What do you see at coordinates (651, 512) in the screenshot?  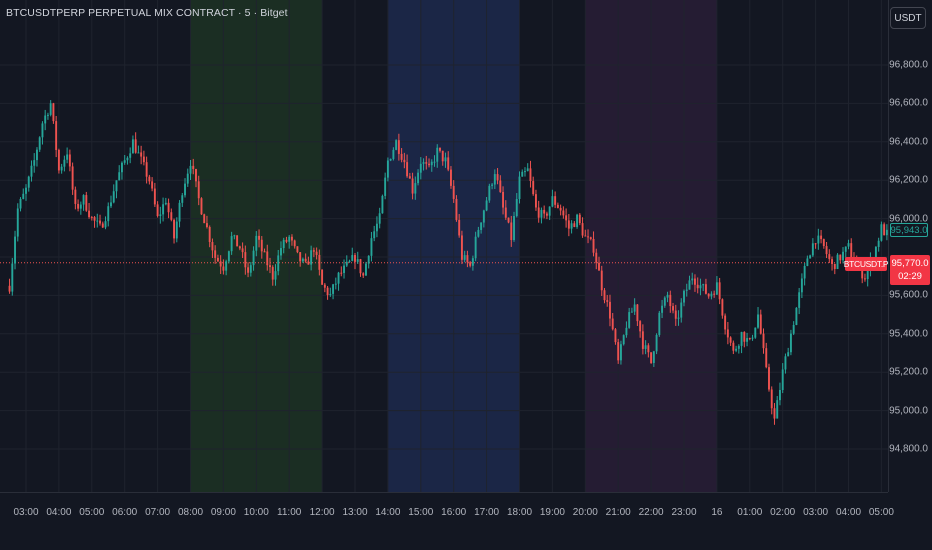 I see `time-tick-label: 22:00` at bounding box center [651, 512].